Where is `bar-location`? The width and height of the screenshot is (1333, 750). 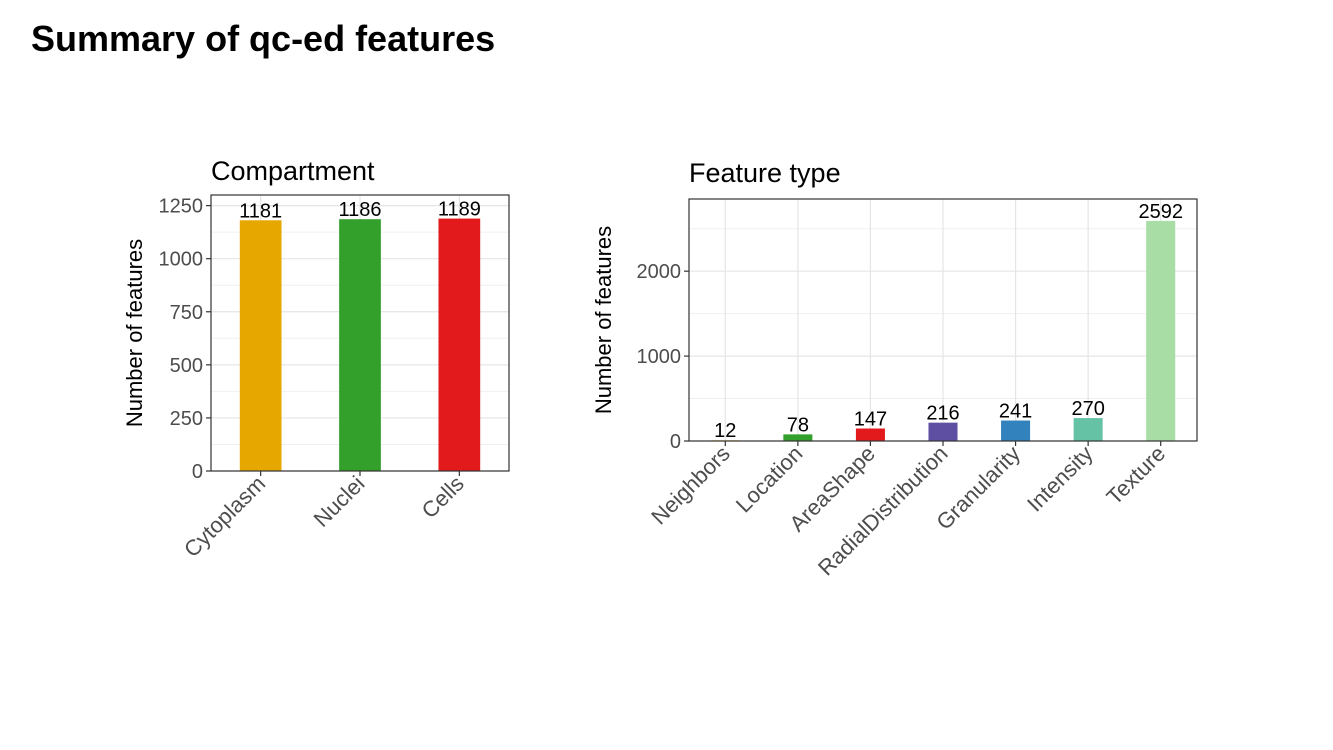
bar-location is located at coordinates (798, 437).